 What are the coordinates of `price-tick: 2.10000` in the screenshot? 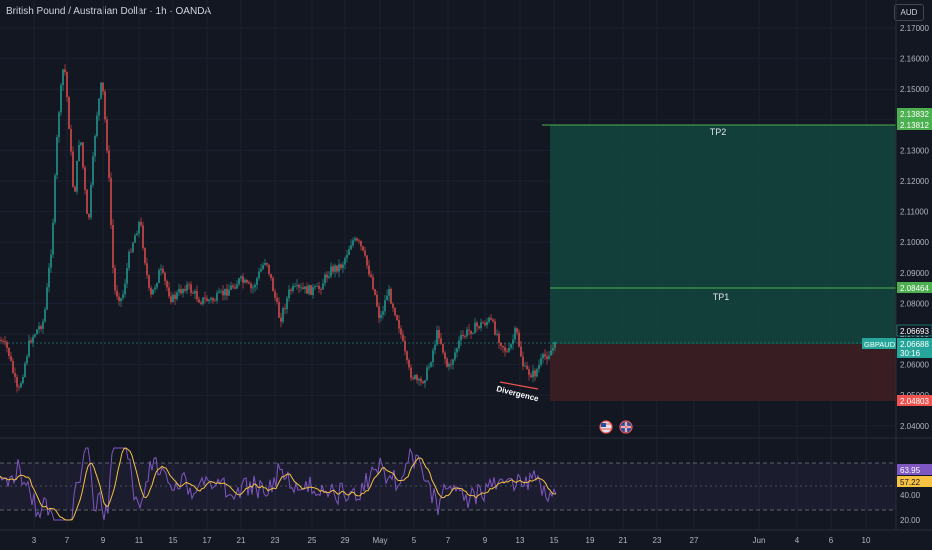 It's located at (914, 242).